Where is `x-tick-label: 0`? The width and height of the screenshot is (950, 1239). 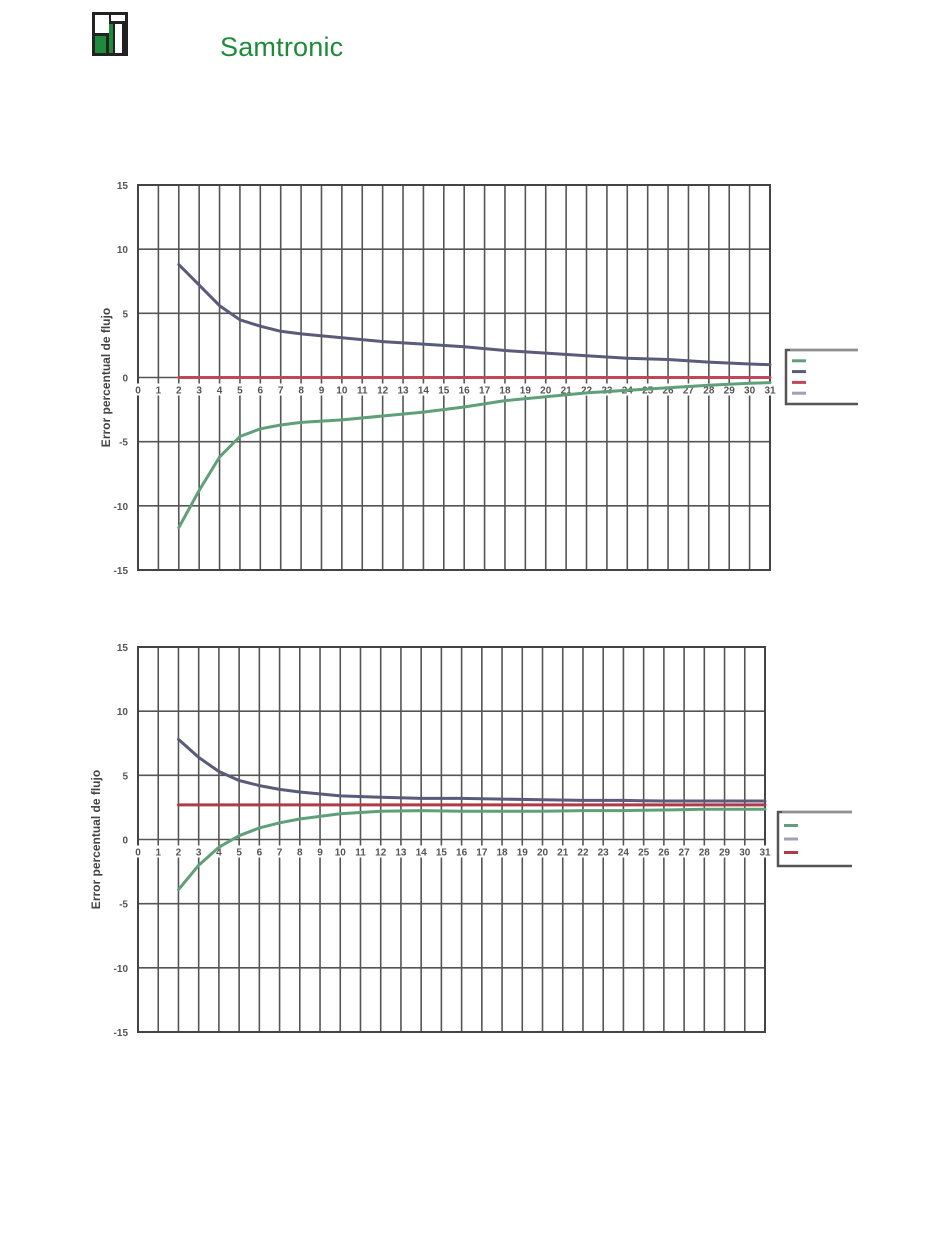
x-tick-label: 0 is located at coordinates (138, 853).